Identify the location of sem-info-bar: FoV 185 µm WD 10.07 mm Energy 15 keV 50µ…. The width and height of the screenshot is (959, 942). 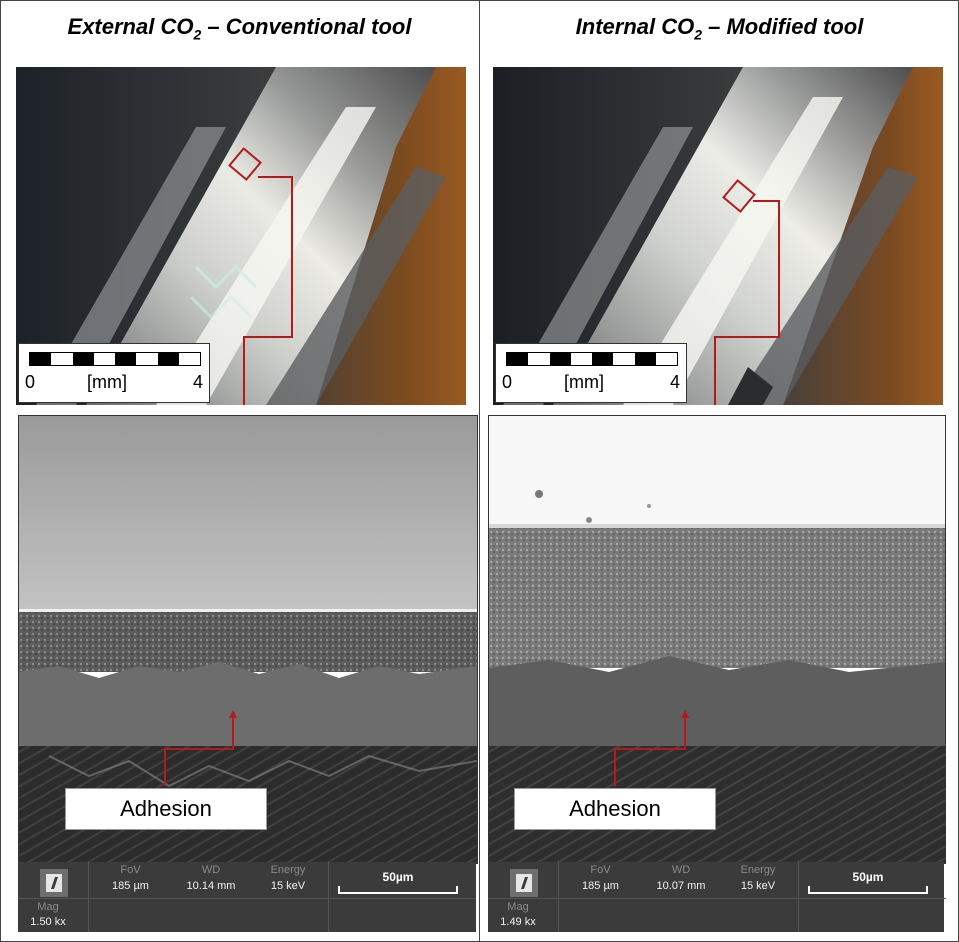
(717, 897).